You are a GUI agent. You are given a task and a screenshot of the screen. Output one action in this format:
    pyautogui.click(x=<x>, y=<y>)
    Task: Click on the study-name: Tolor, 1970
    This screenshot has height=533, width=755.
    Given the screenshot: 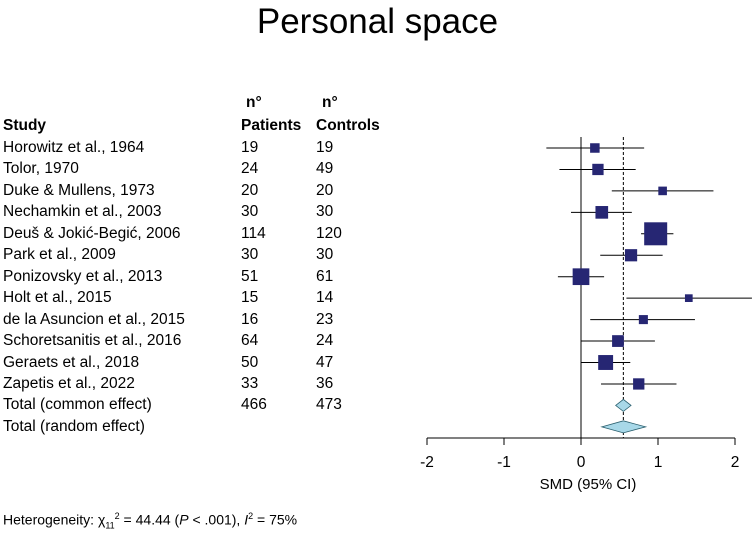 What is the action you would take?
    pyautogui.click(x=41, y=169)
    